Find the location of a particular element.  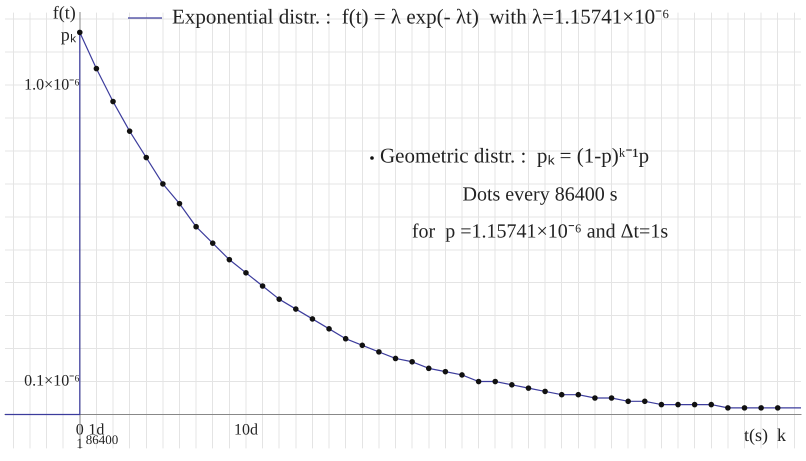

x-axis-title: t(s) k is located at coordinates (765, 435).